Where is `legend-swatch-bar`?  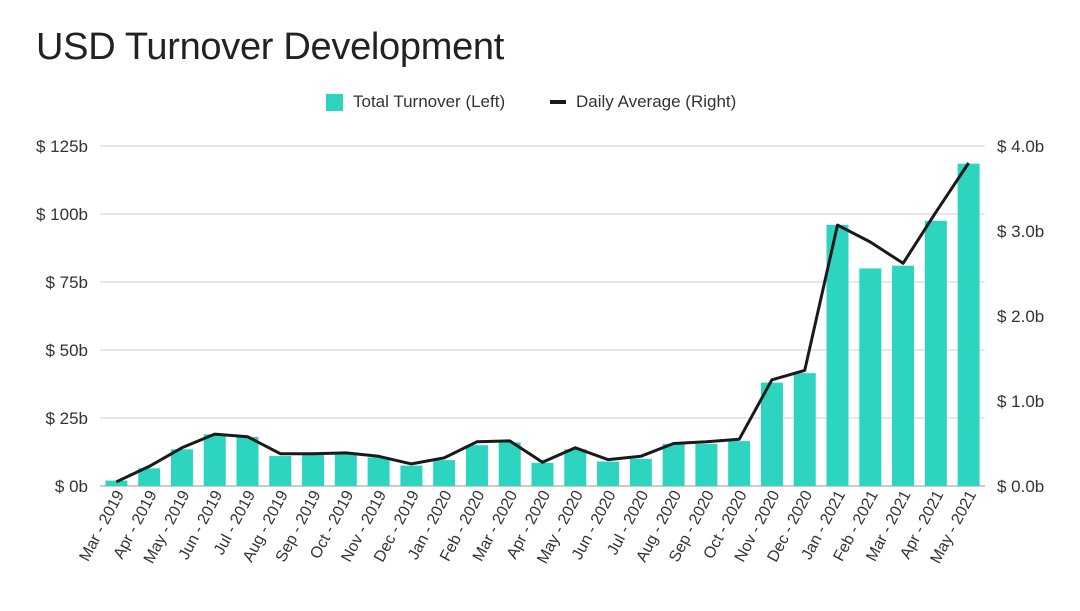 legend-swatch-bar is located at coordinates (334, 102).